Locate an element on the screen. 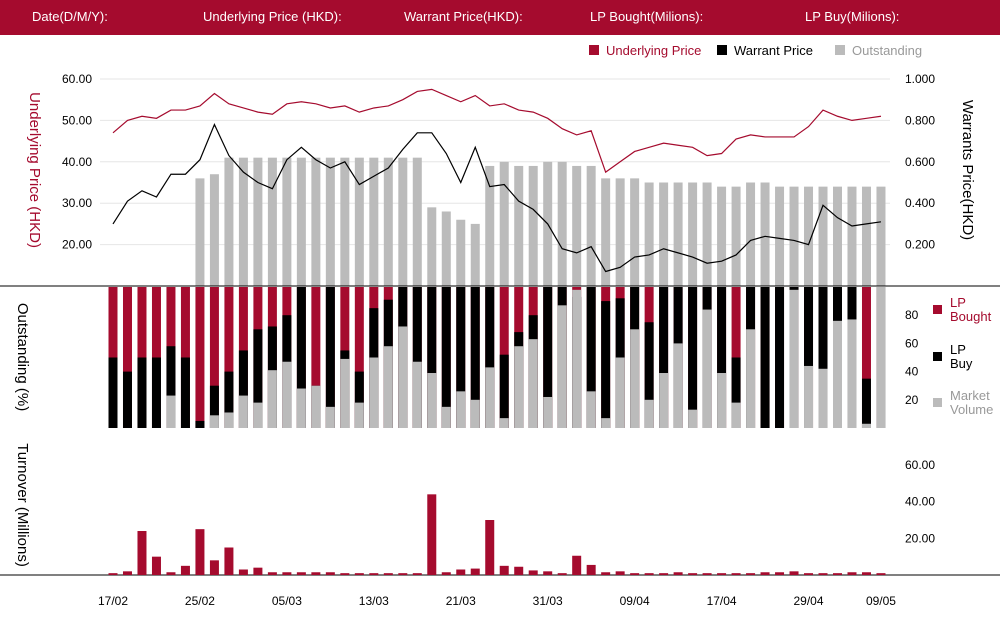 This screenshot has height=620, width=1000. y-left-tick: 60.00 is located at coordinates (77, 79).